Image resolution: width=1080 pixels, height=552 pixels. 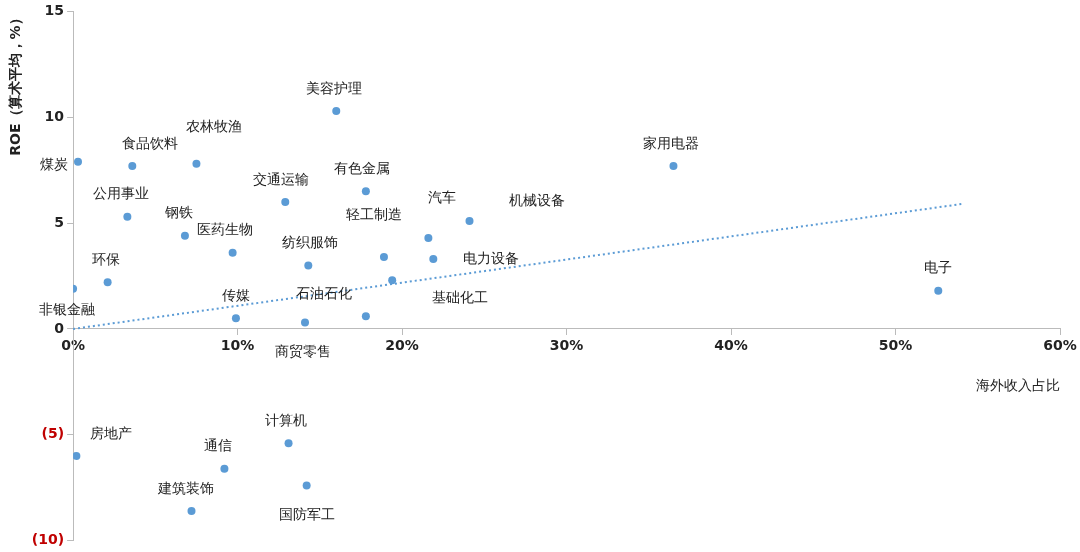 What do you see at coordinates (15, 83) in the screenshot?
I see `y-axis-title: ROE（算术平均，%）` at bounding box center [15, 83].